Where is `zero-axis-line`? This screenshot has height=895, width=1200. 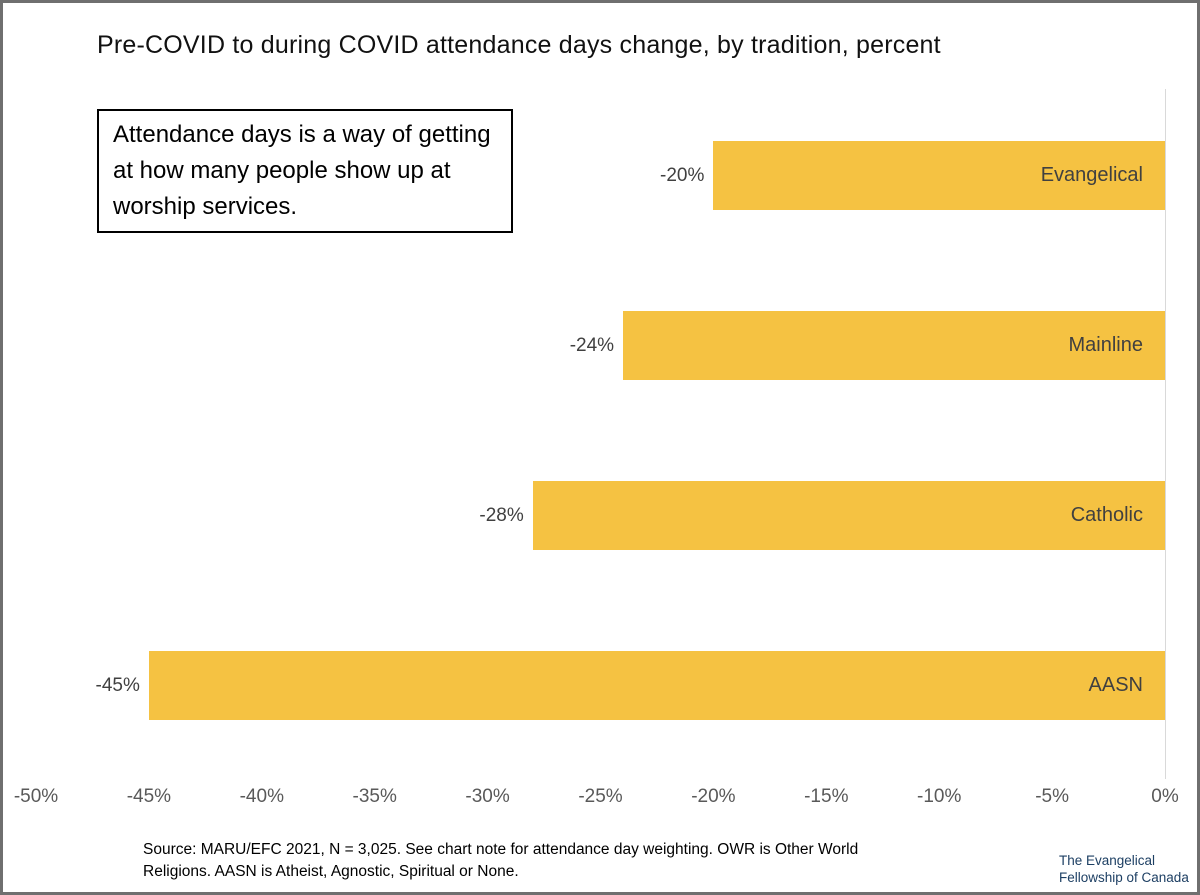 zero-axis-line is located at coordinates (1165, 434).